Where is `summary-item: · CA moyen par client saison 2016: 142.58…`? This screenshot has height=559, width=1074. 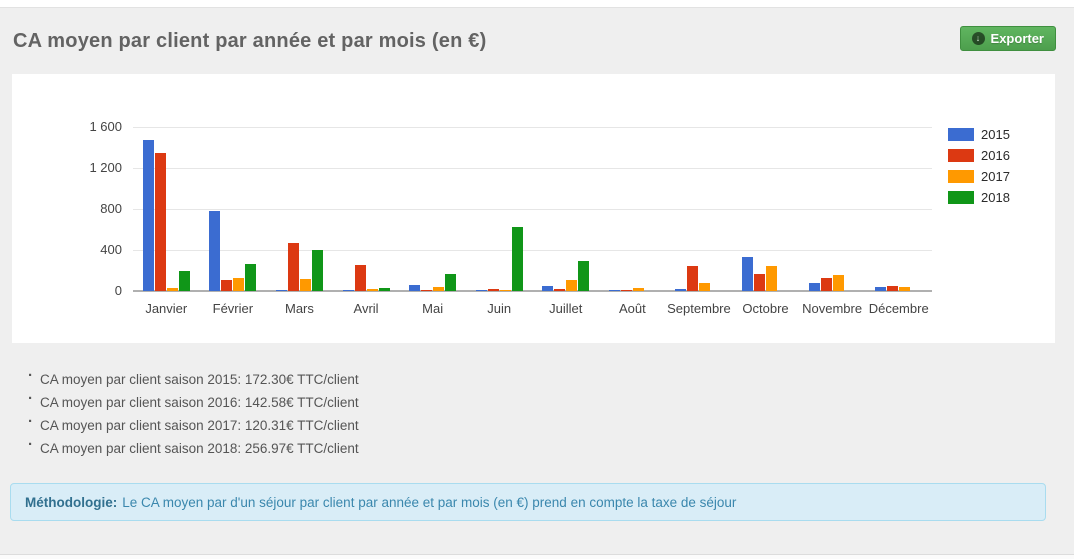 summary-item: · CA moyen par client saison 2016: 142.58… is located at coordinates (193, 402).